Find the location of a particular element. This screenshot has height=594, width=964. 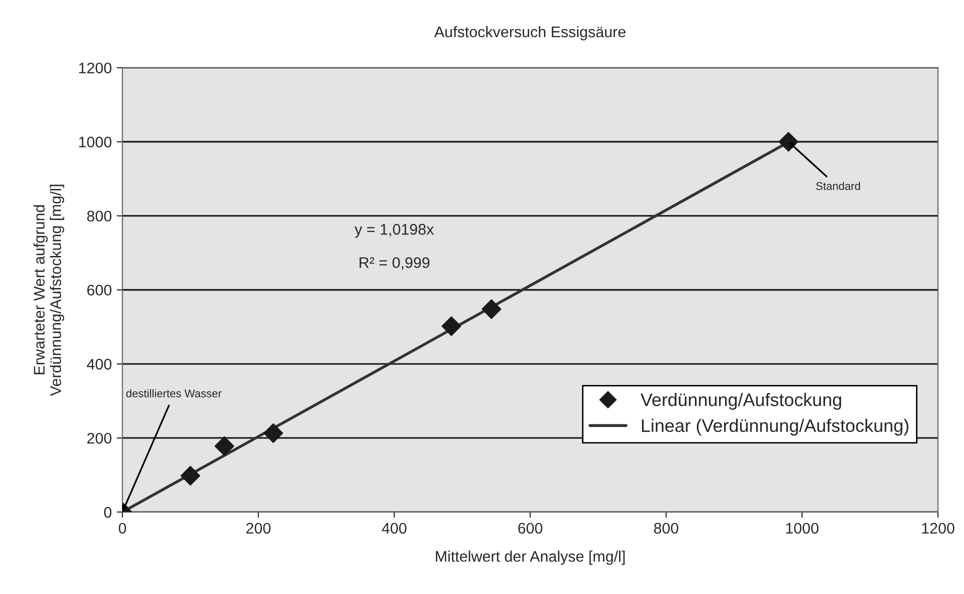

y-tick-label: 0 is located at coordinates (108, 512).